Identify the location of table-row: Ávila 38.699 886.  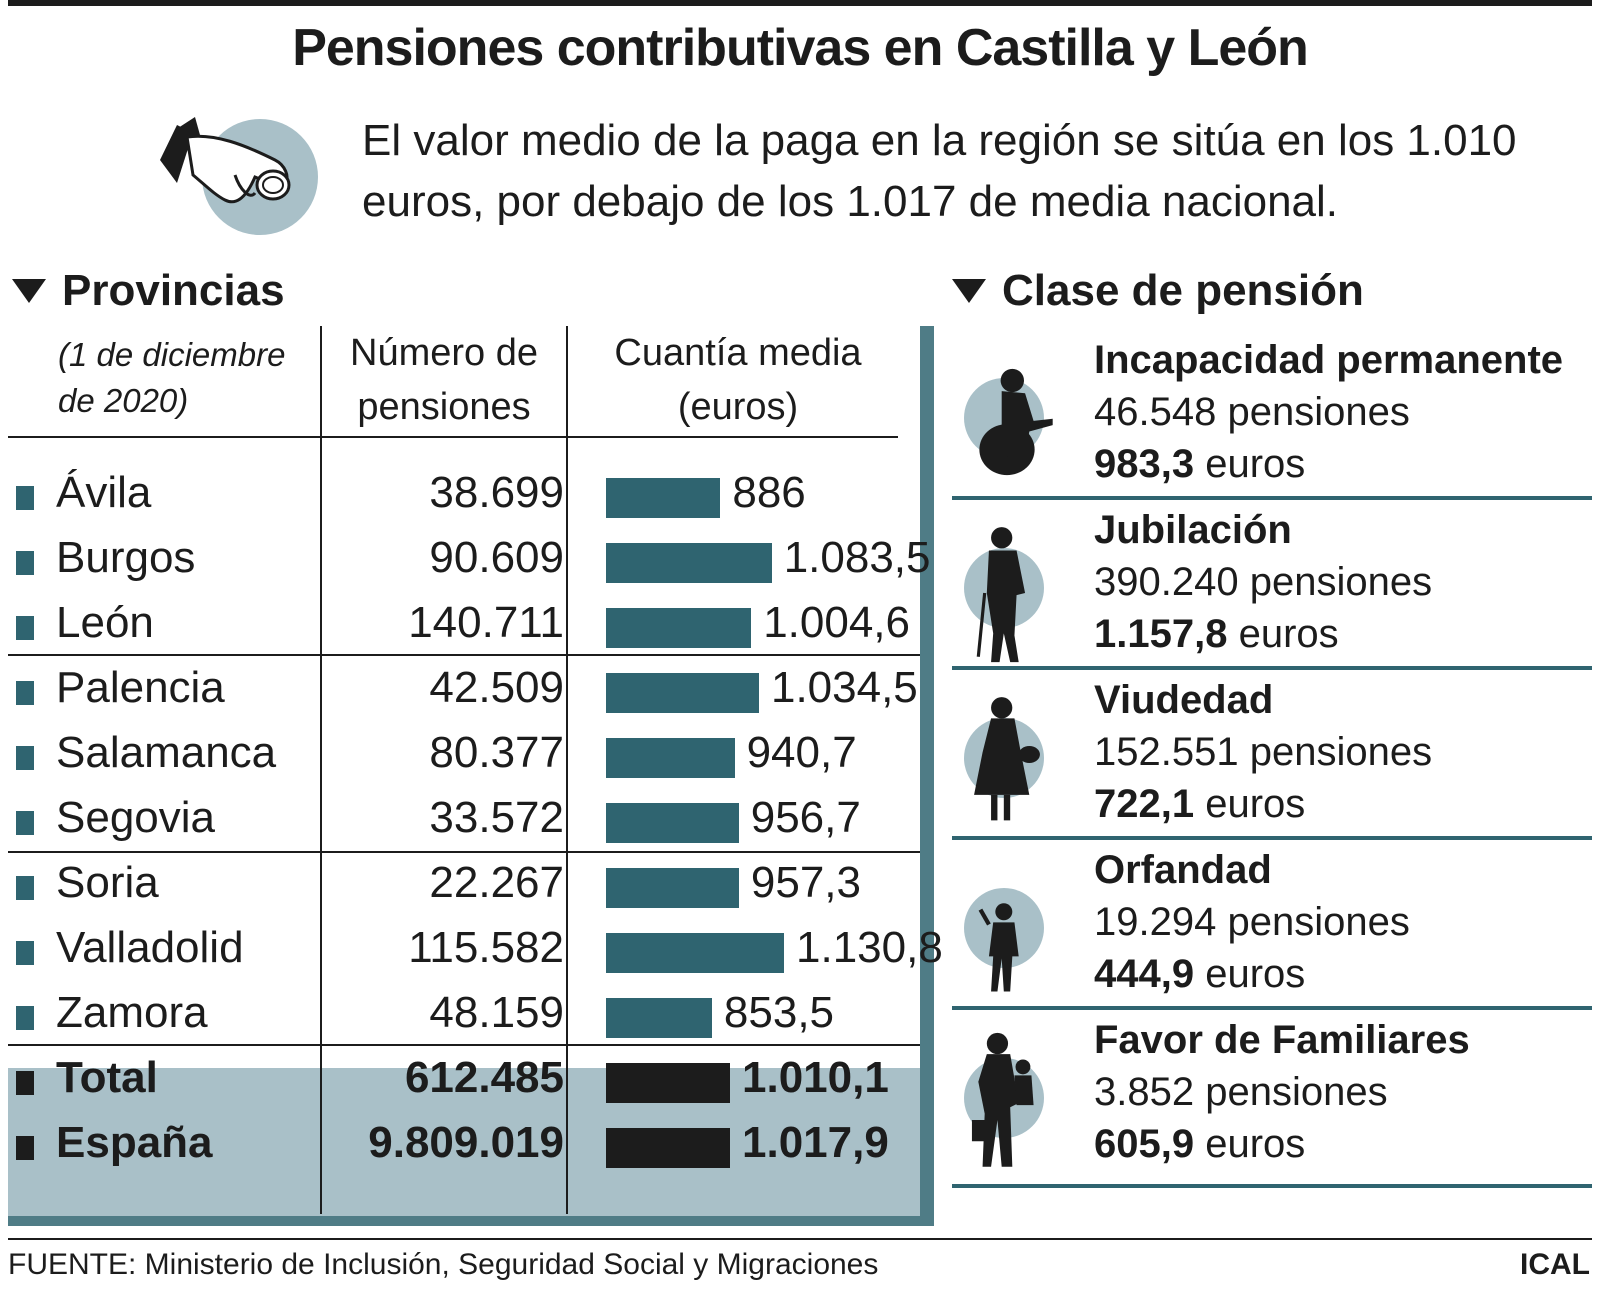
(464, 495).